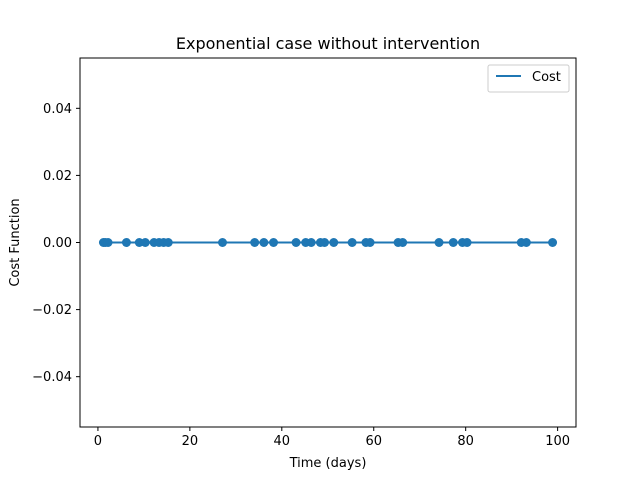 The height and width of the screenshot is (480, 640). I want to click on y-axis-label: Cost Function, so click(15, 242).